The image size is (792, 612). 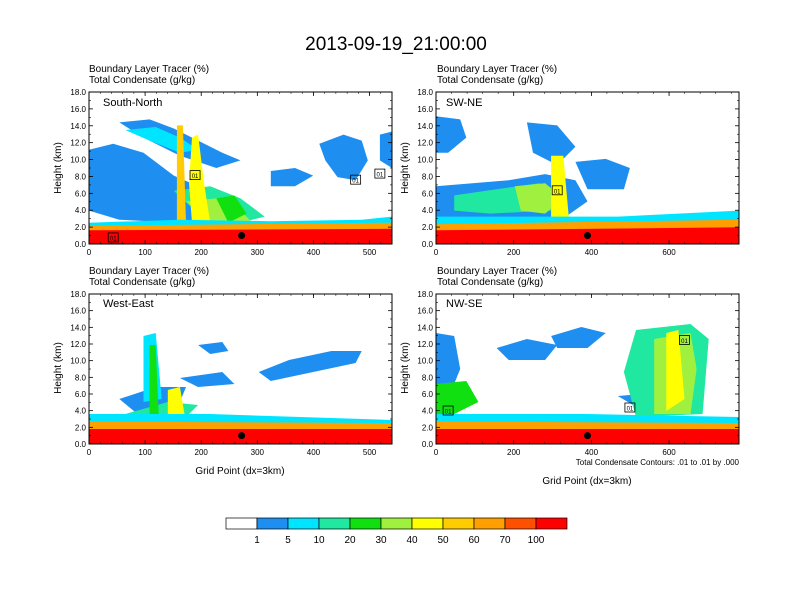 What do you see at coordinates (464, 304) in the screenshot?
I see `panel-label: NW-SE` at bounding box center [464, 304].